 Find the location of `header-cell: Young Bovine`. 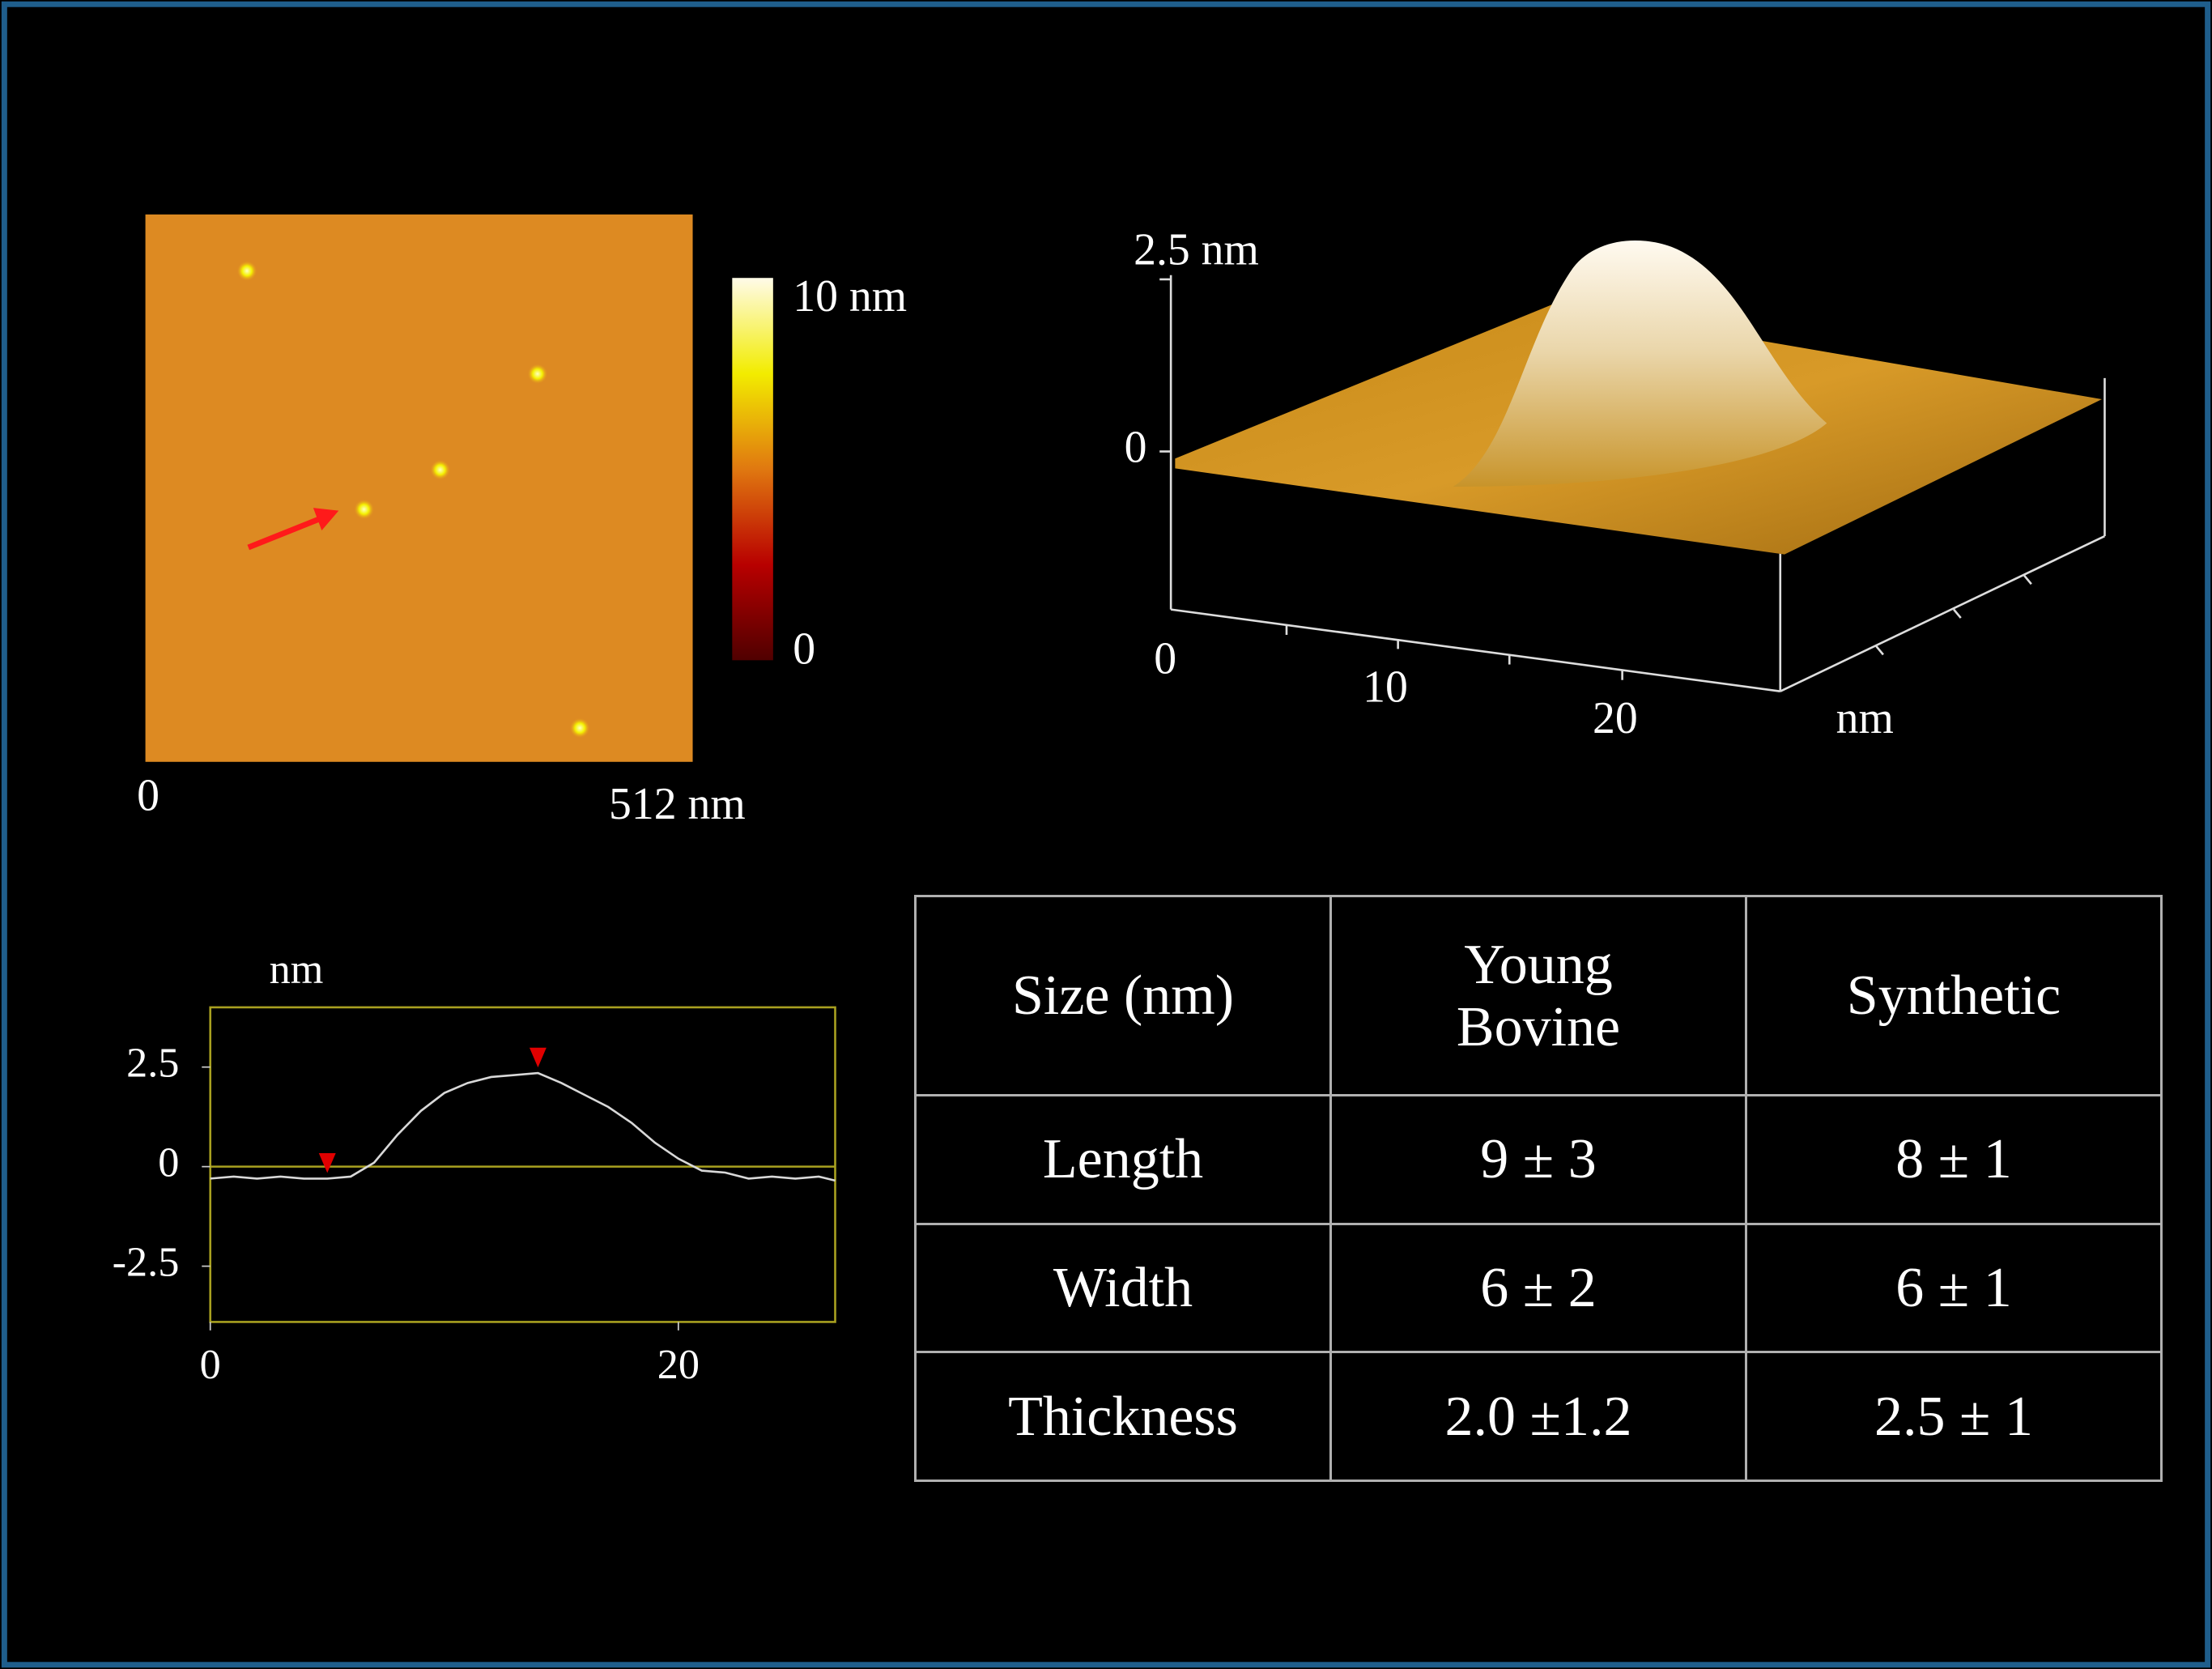

header-cell: Young Bovine is located at coordinates (1538, 995).